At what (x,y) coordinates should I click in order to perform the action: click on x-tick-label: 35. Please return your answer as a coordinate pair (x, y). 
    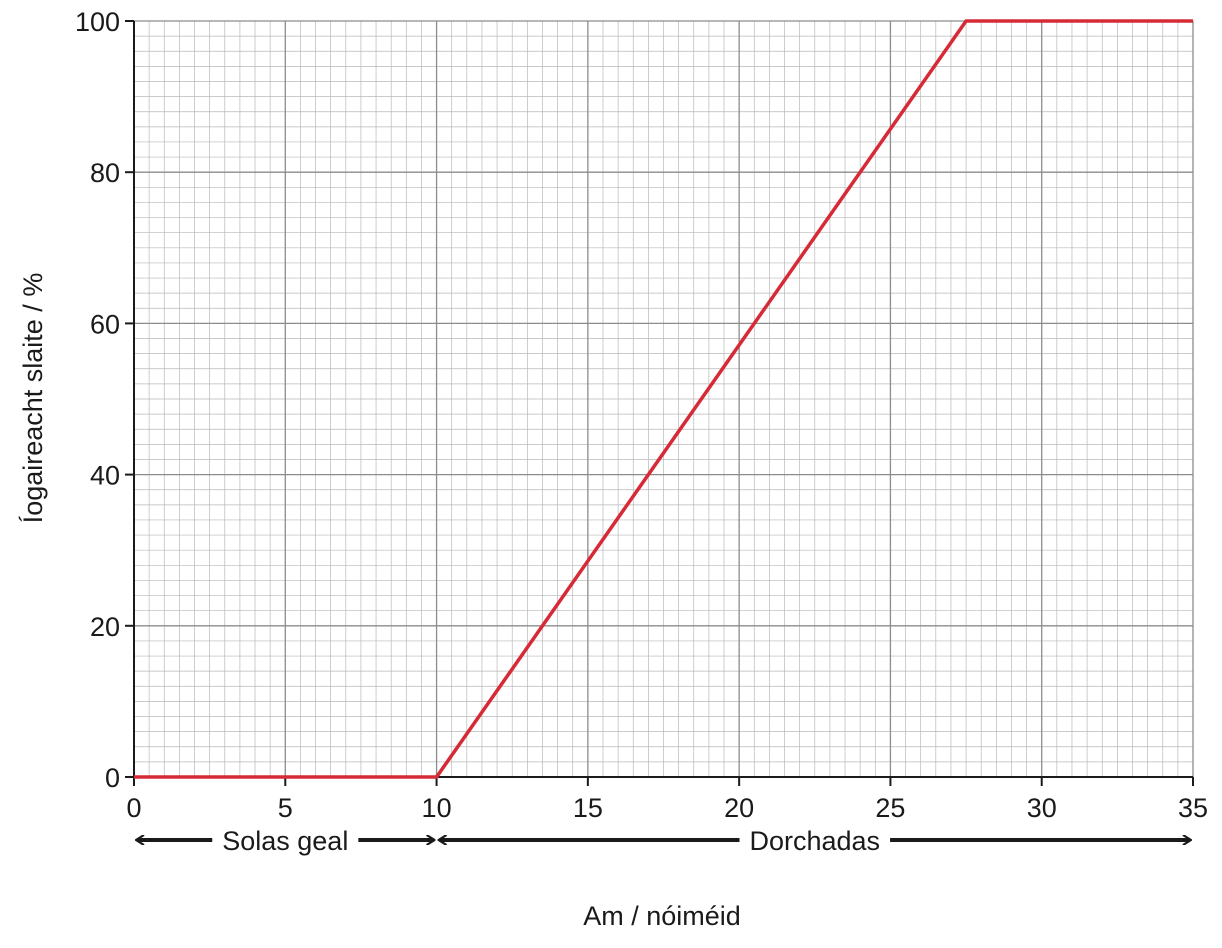
    Looking at the image, I should click on (1193, 808).